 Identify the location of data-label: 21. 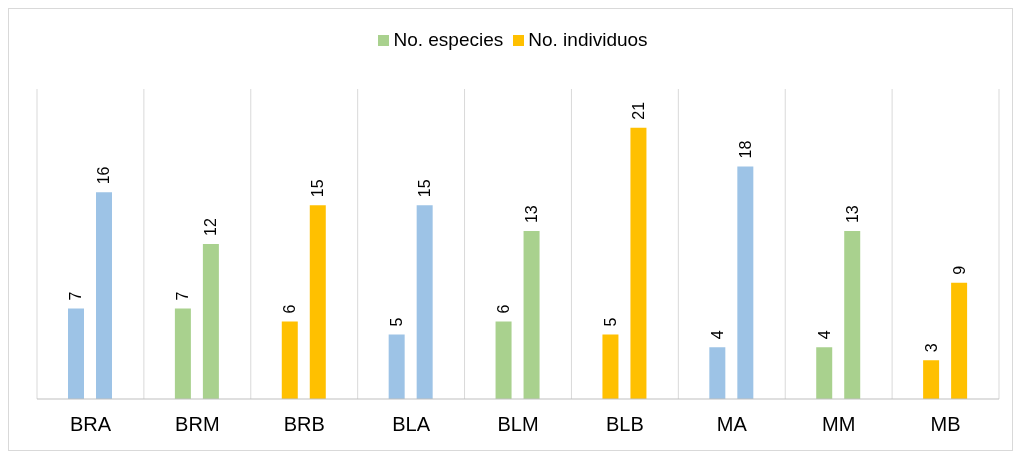
(638, 110).